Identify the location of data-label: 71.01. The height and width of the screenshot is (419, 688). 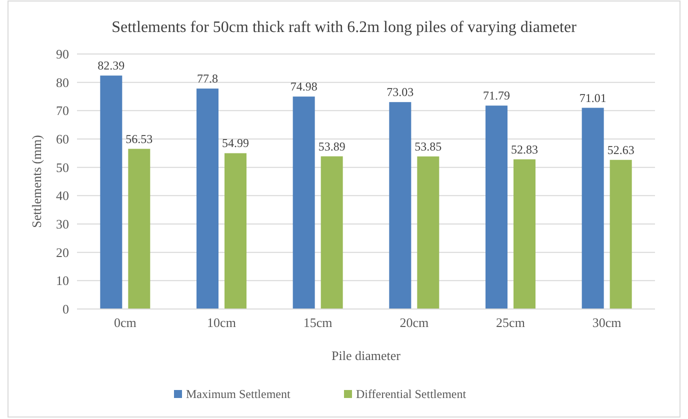
(592, 97).